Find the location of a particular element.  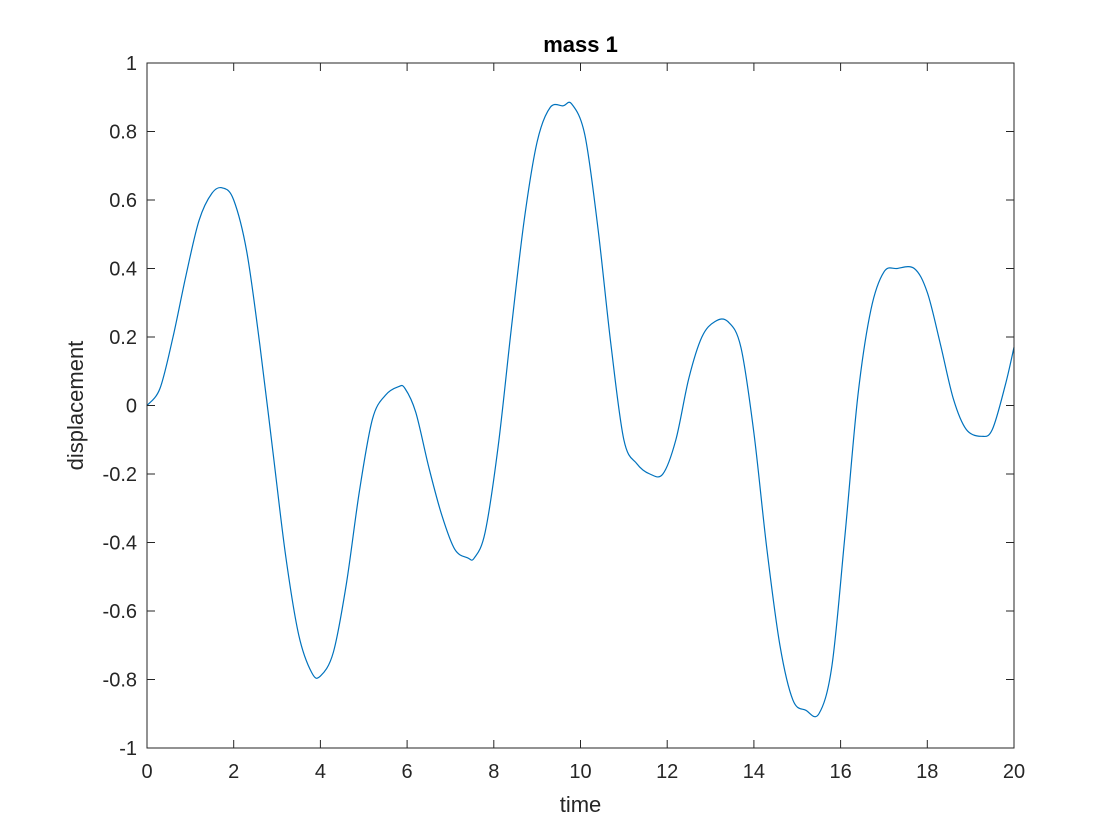

x-tick-label: 14 is located at coordinates (754, 772).